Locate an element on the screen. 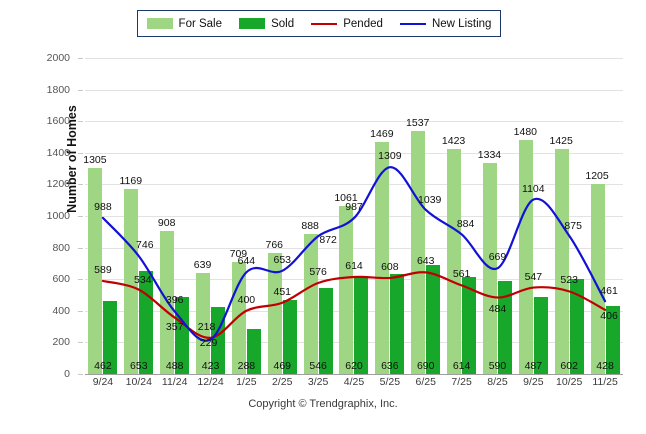 The width and height of the screenshot is (646, 434). x-axis-tick-label: 10/25 is located at coordinates (569, 382).